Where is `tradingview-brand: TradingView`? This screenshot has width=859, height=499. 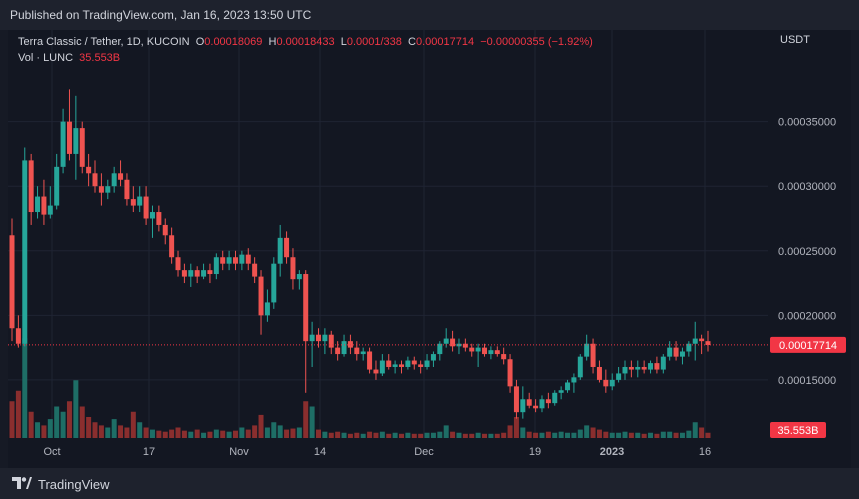 tradingview-brand: TradingView is located at coordinates (61, 484).